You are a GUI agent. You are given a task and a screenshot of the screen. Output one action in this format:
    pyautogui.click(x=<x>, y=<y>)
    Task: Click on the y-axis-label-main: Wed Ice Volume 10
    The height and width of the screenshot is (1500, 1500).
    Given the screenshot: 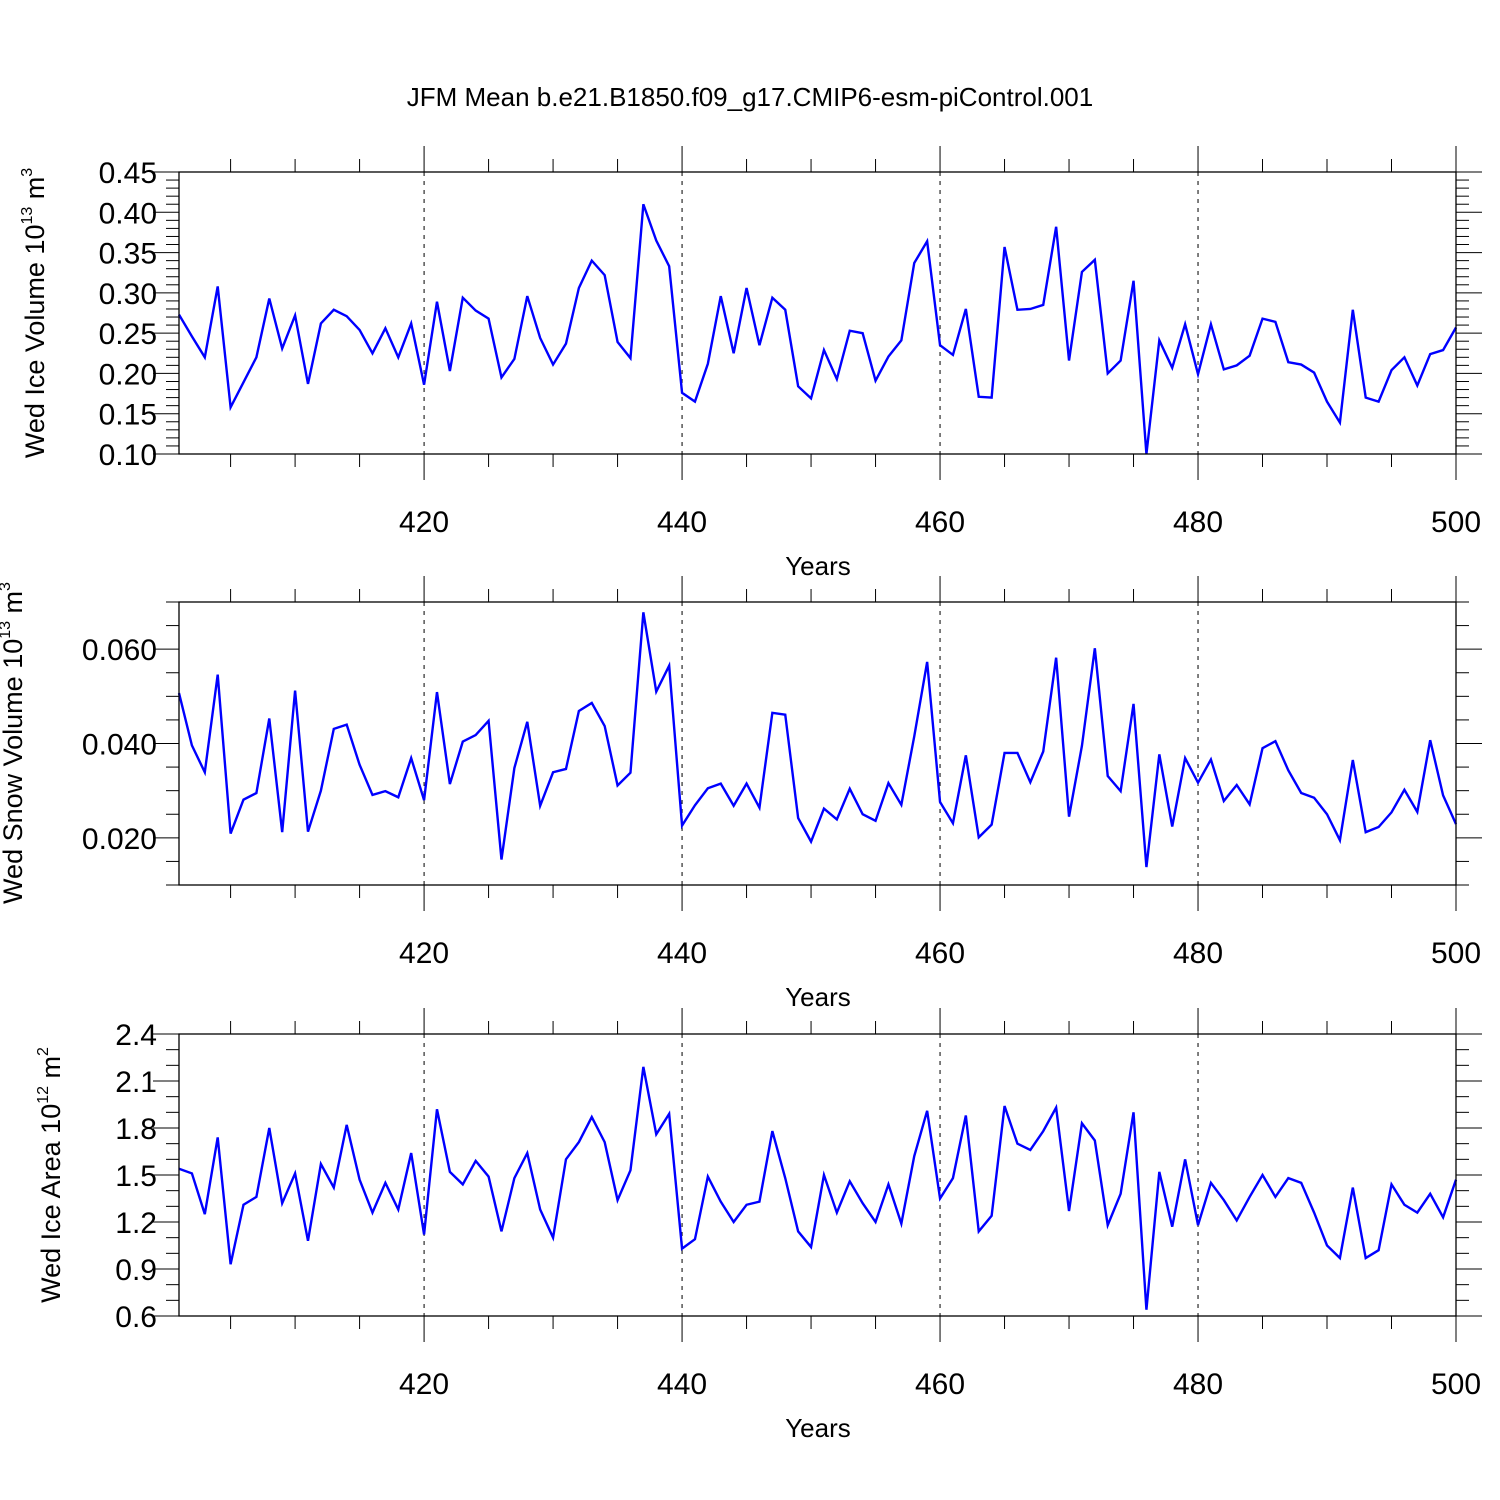 What is the action you would take?
    pyautogui.click(x=35, y=342)
    